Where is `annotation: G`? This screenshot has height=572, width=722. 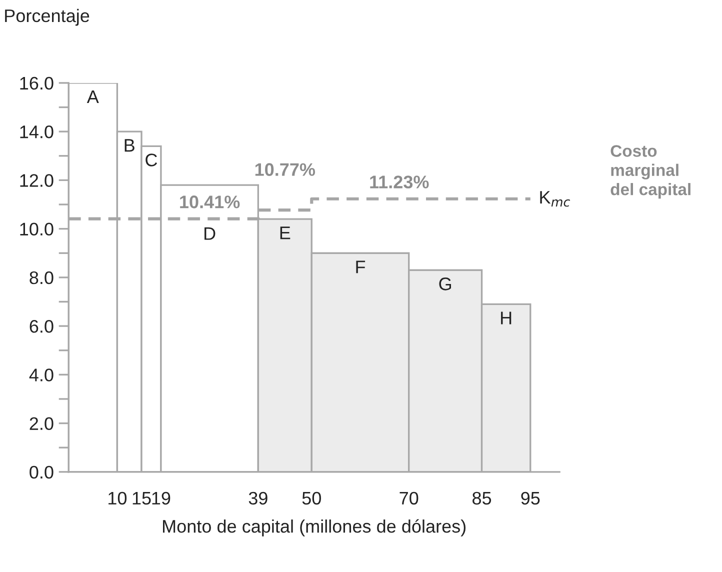 annotation: G is located at coordinates (445, 284).